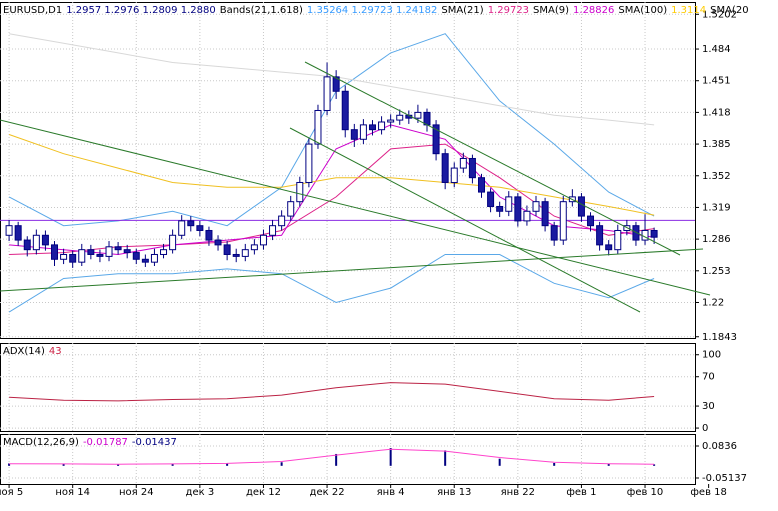 The image size is (778, 511). What do you see at coordinates (391, 492) in the screenshot?
I see `x-tick-label: янв 4` at bounding box center [391, 492].